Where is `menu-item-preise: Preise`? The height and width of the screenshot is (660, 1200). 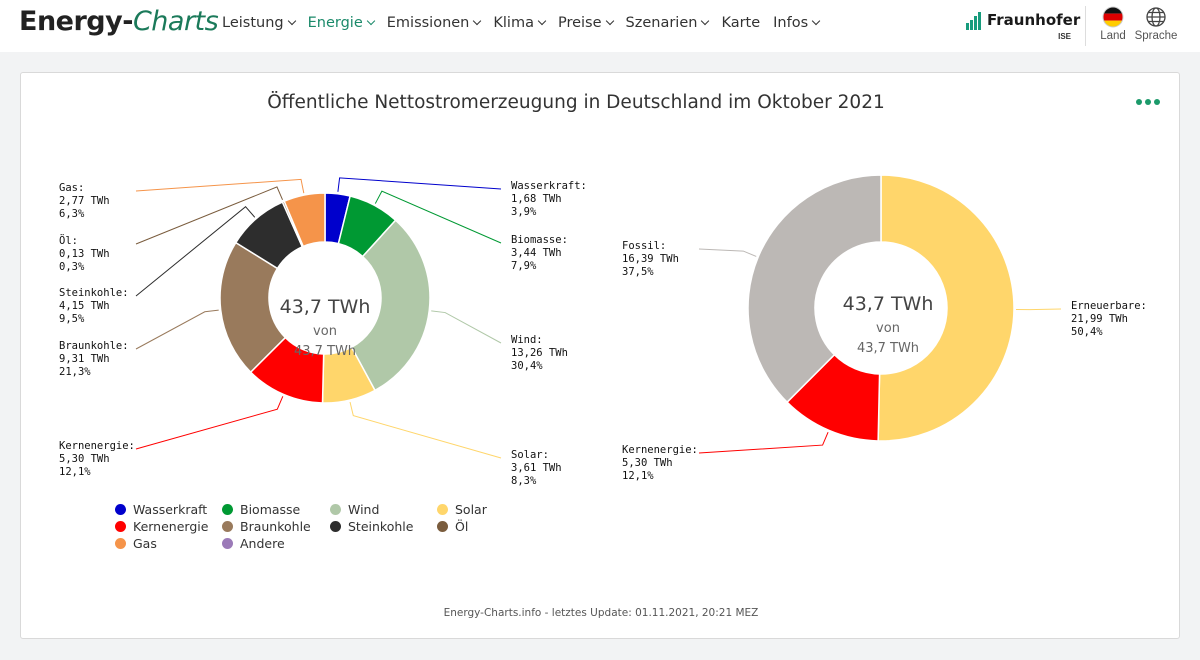
menu-item-preise: Preise is located at coordinates (586, 23).